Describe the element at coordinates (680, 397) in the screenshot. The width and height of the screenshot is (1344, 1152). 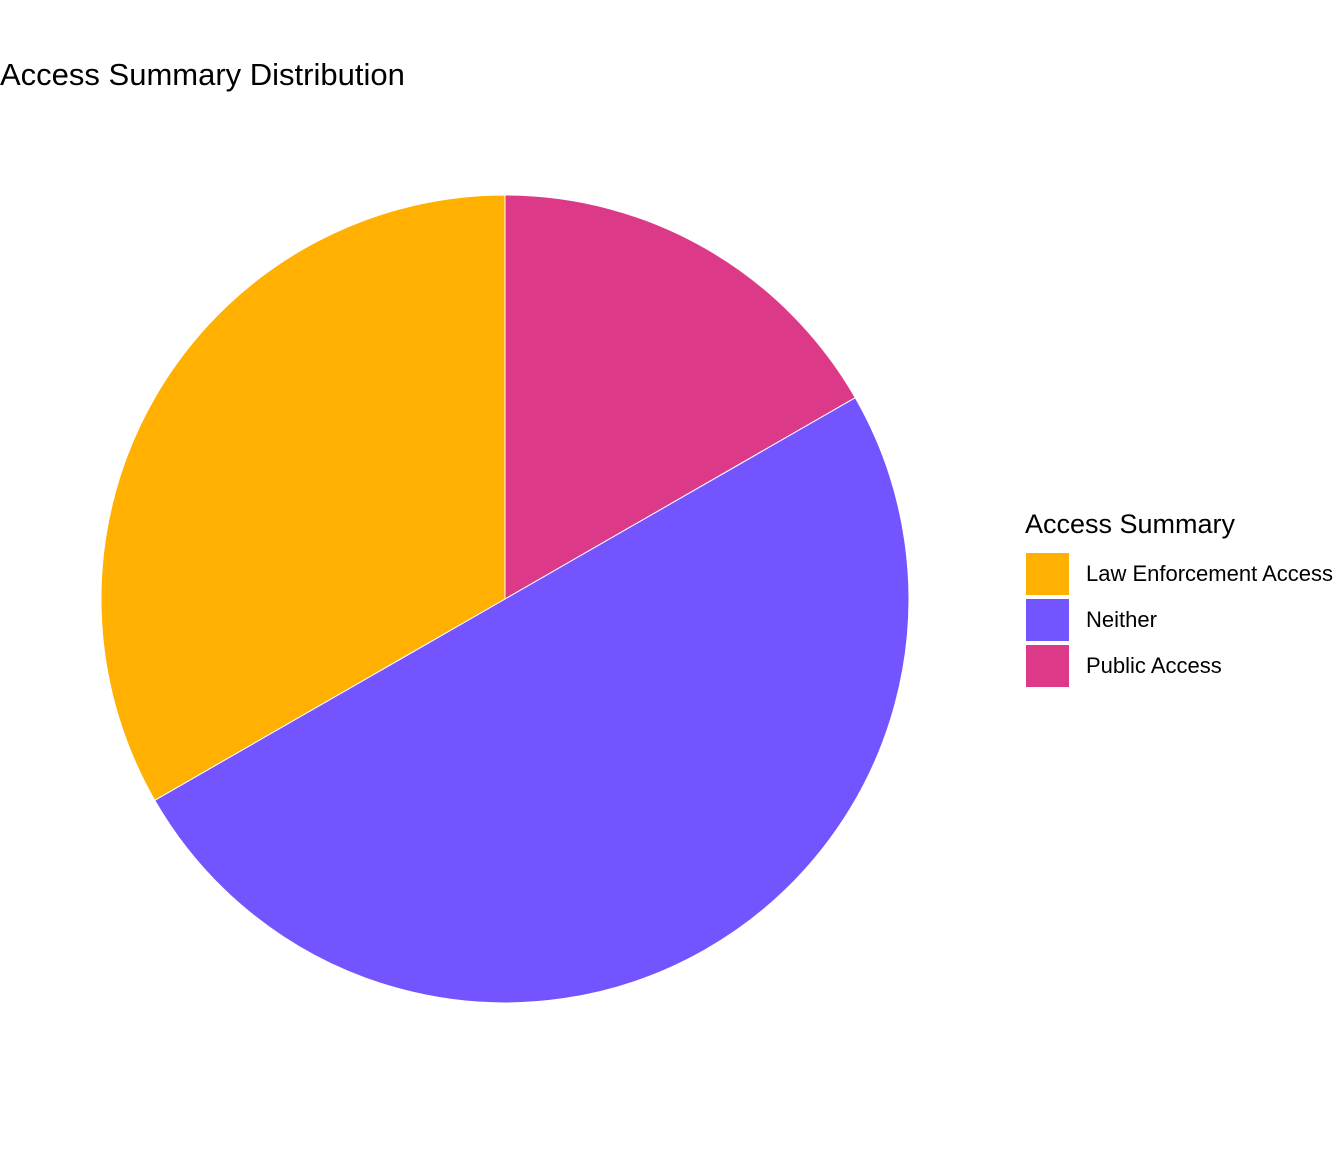
I see `pie-slice` at that location.